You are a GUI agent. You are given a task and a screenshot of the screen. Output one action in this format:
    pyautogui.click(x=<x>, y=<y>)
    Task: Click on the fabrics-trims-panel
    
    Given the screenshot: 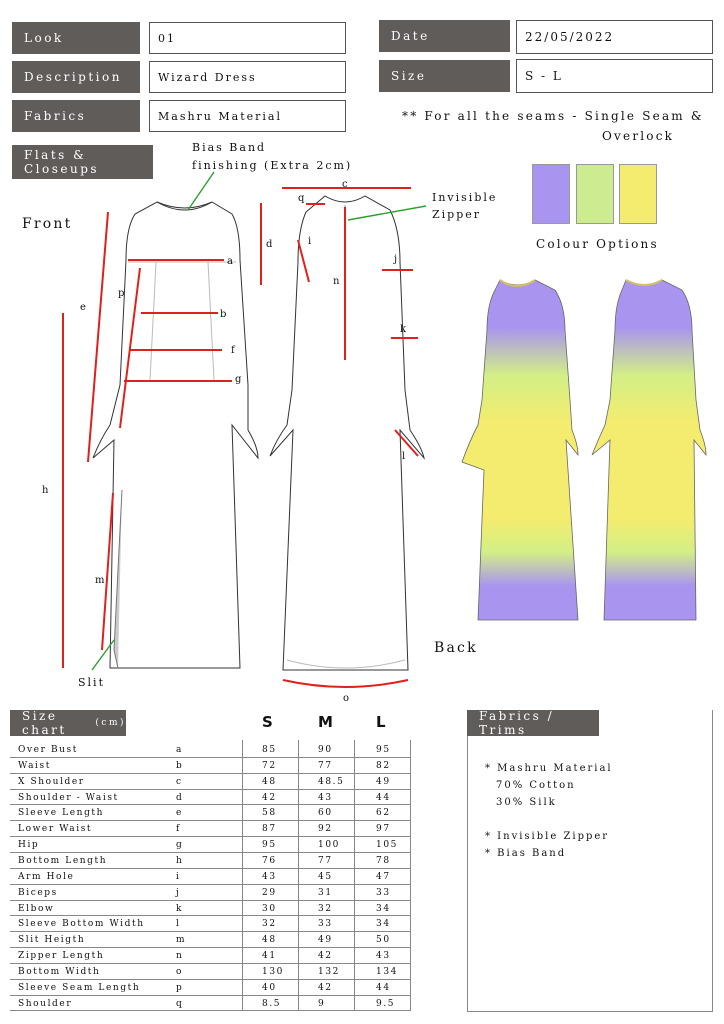 What is the action you would take?
    pyautogui.click(x=590, y=861)
    